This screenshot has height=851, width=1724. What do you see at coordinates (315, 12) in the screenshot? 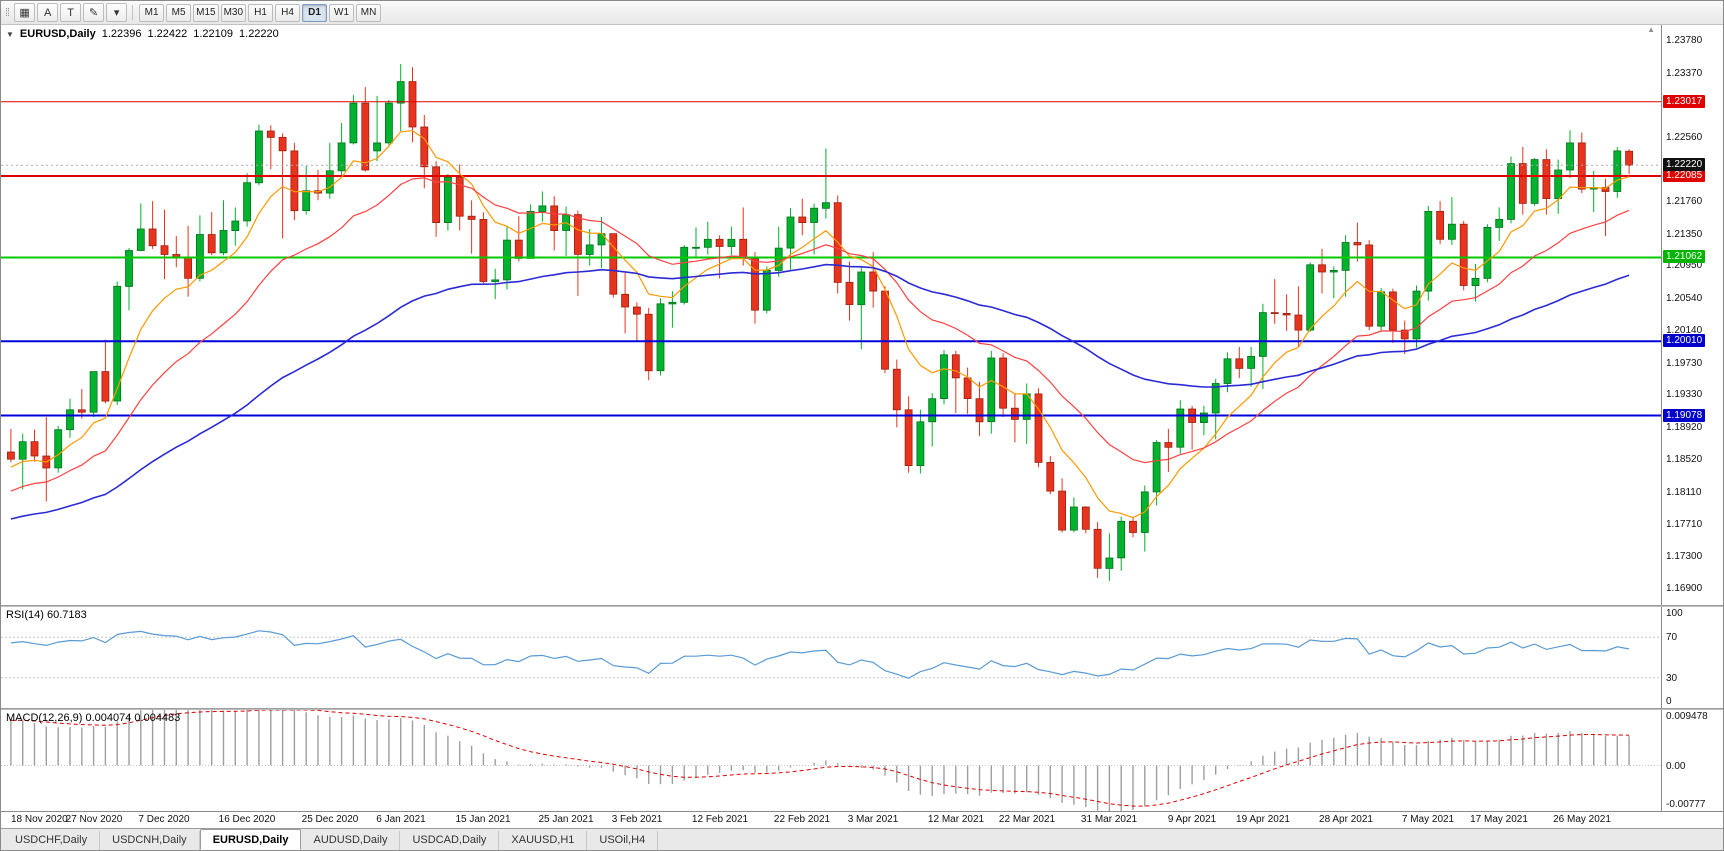
I see `timeframe-button-d1: D1` at bounding box center [315, 12].